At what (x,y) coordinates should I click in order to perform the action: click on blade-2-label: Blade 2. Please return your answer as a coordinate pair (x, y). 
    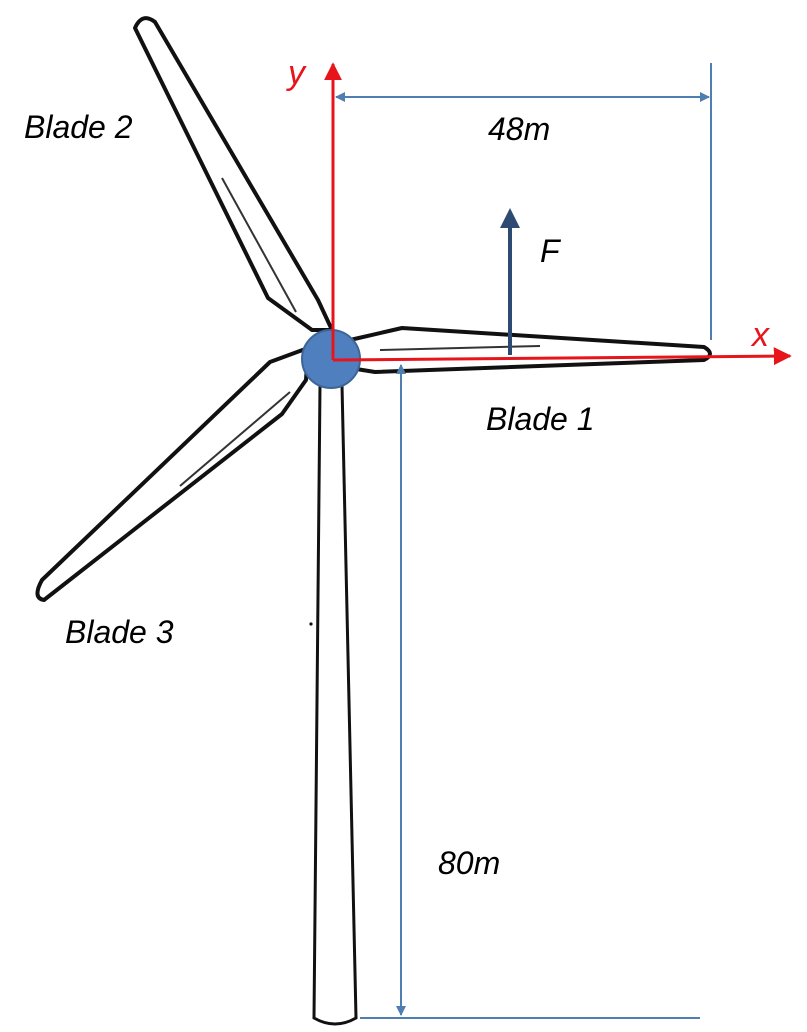
    Looking at the image, I should click on (78, 127).